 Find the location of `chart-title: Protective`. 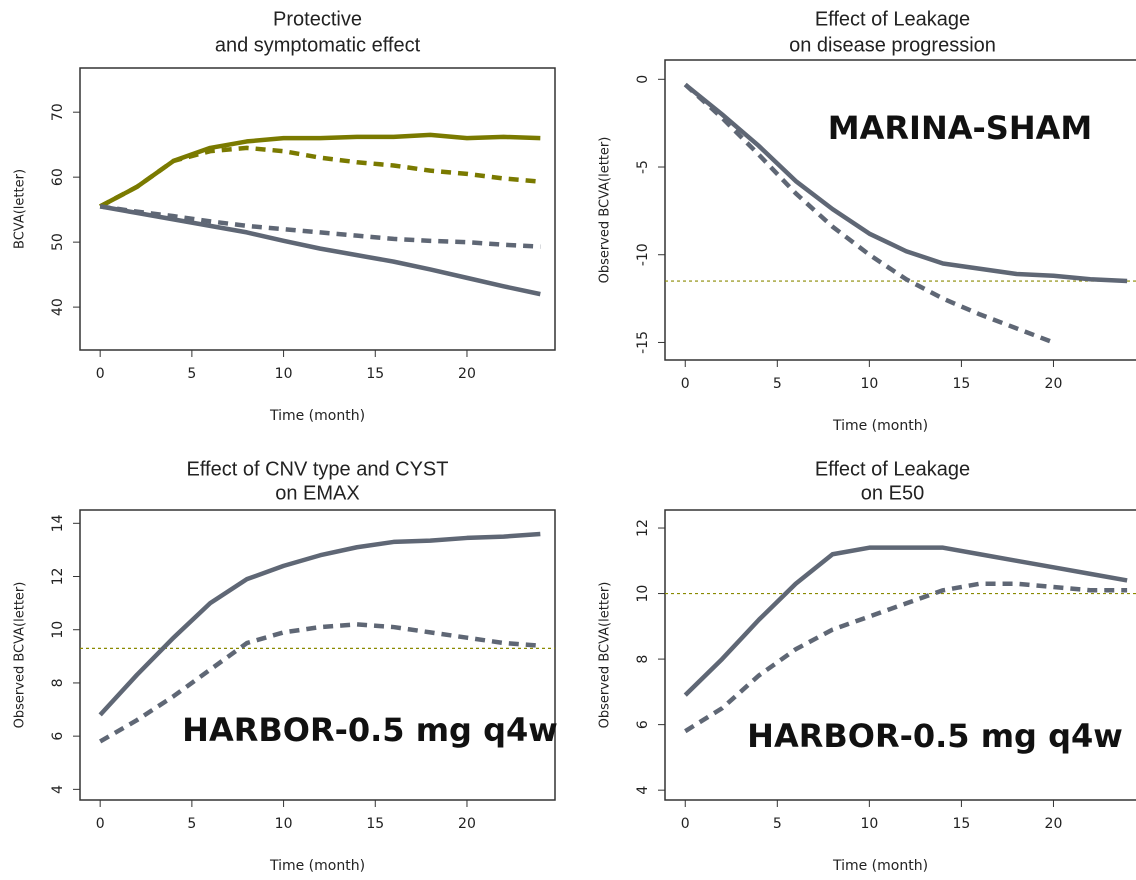

chart-title: Protective is located at coordinates (317, 19).